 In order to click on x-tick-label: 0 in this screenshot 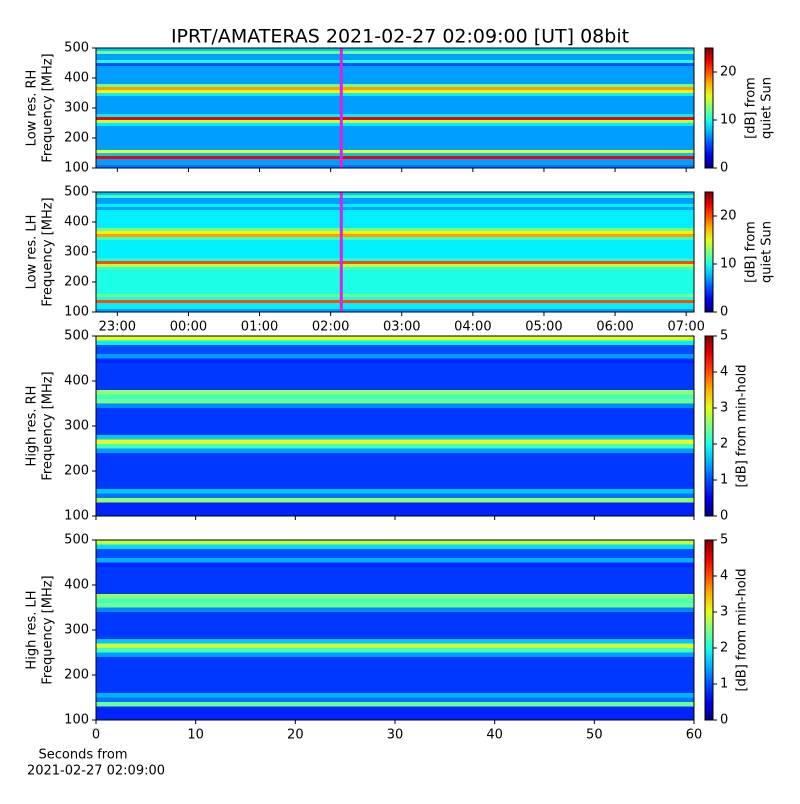, I will do `click(96, 735)`.